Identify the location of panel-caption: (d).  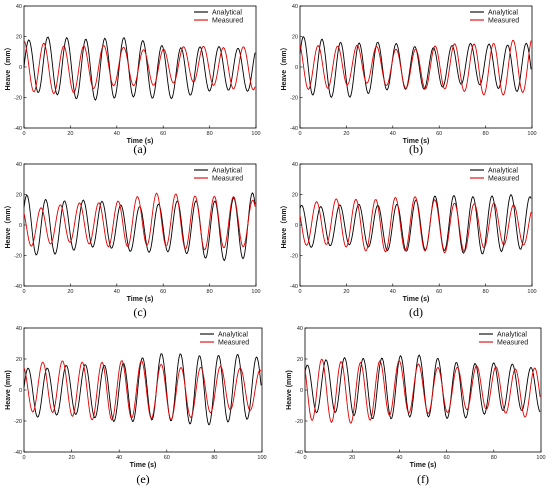
(416, 312).